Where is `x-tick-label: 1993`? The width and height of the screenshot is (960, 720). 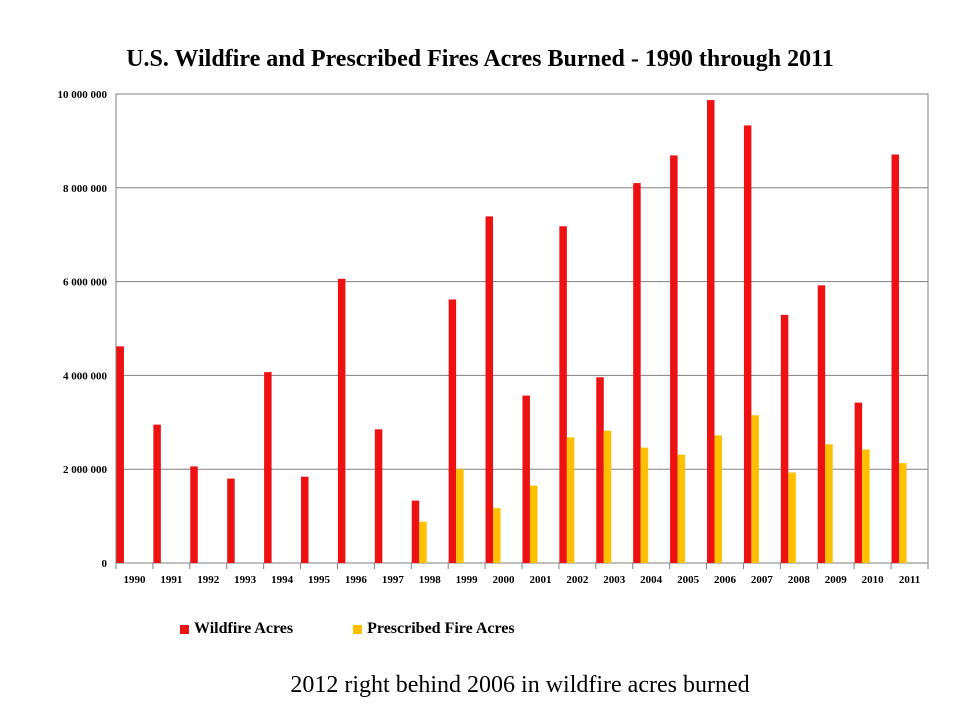 x-tick-label: 1993 is located at coordinates (245, 580).